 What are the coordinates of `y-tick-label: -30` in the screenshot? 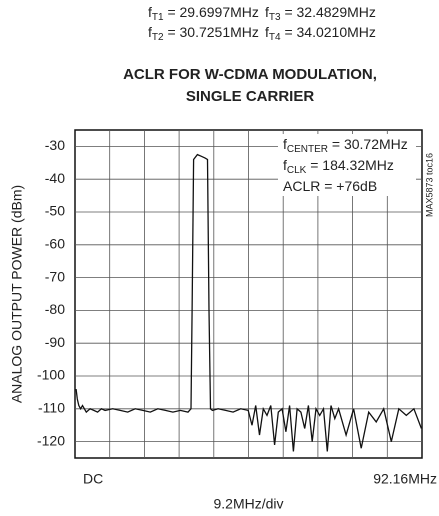 It's located at (55, 145).